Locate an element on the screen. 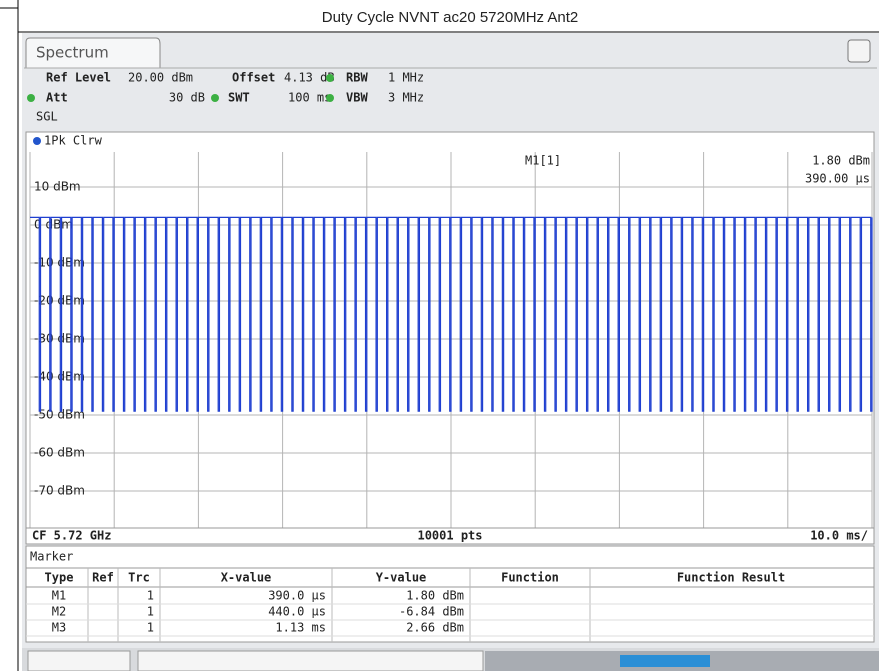 This screenshot has height=671, width=879. y-tick-label: -40 dBm is located at coordinates (59, 377).